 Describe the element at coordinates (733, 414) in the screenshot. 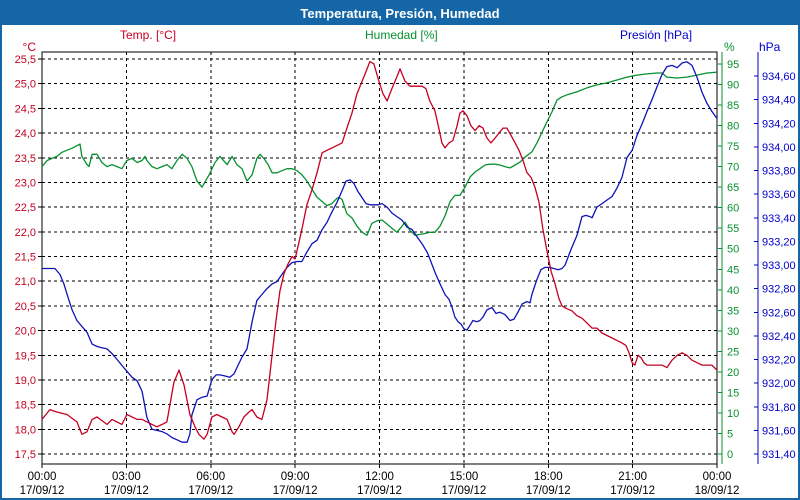

I see `humidity-axis-tick-label: 10` at that location.